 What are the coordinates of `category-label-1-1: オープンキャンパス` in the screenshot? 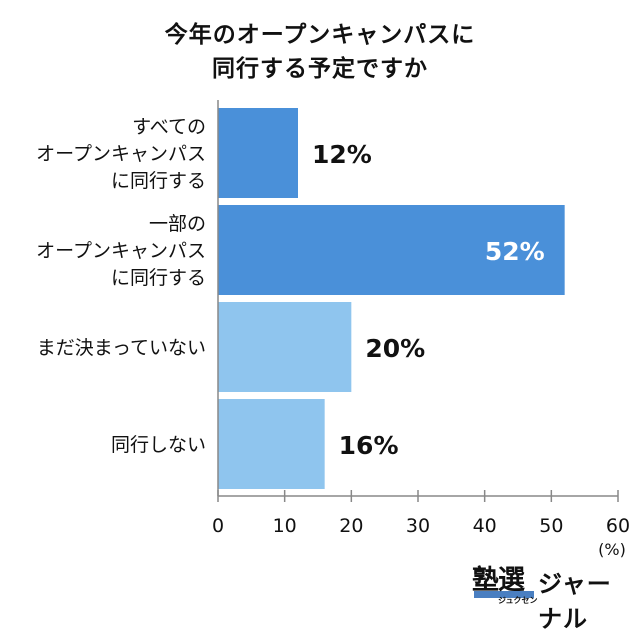 It's located at (121, 251).